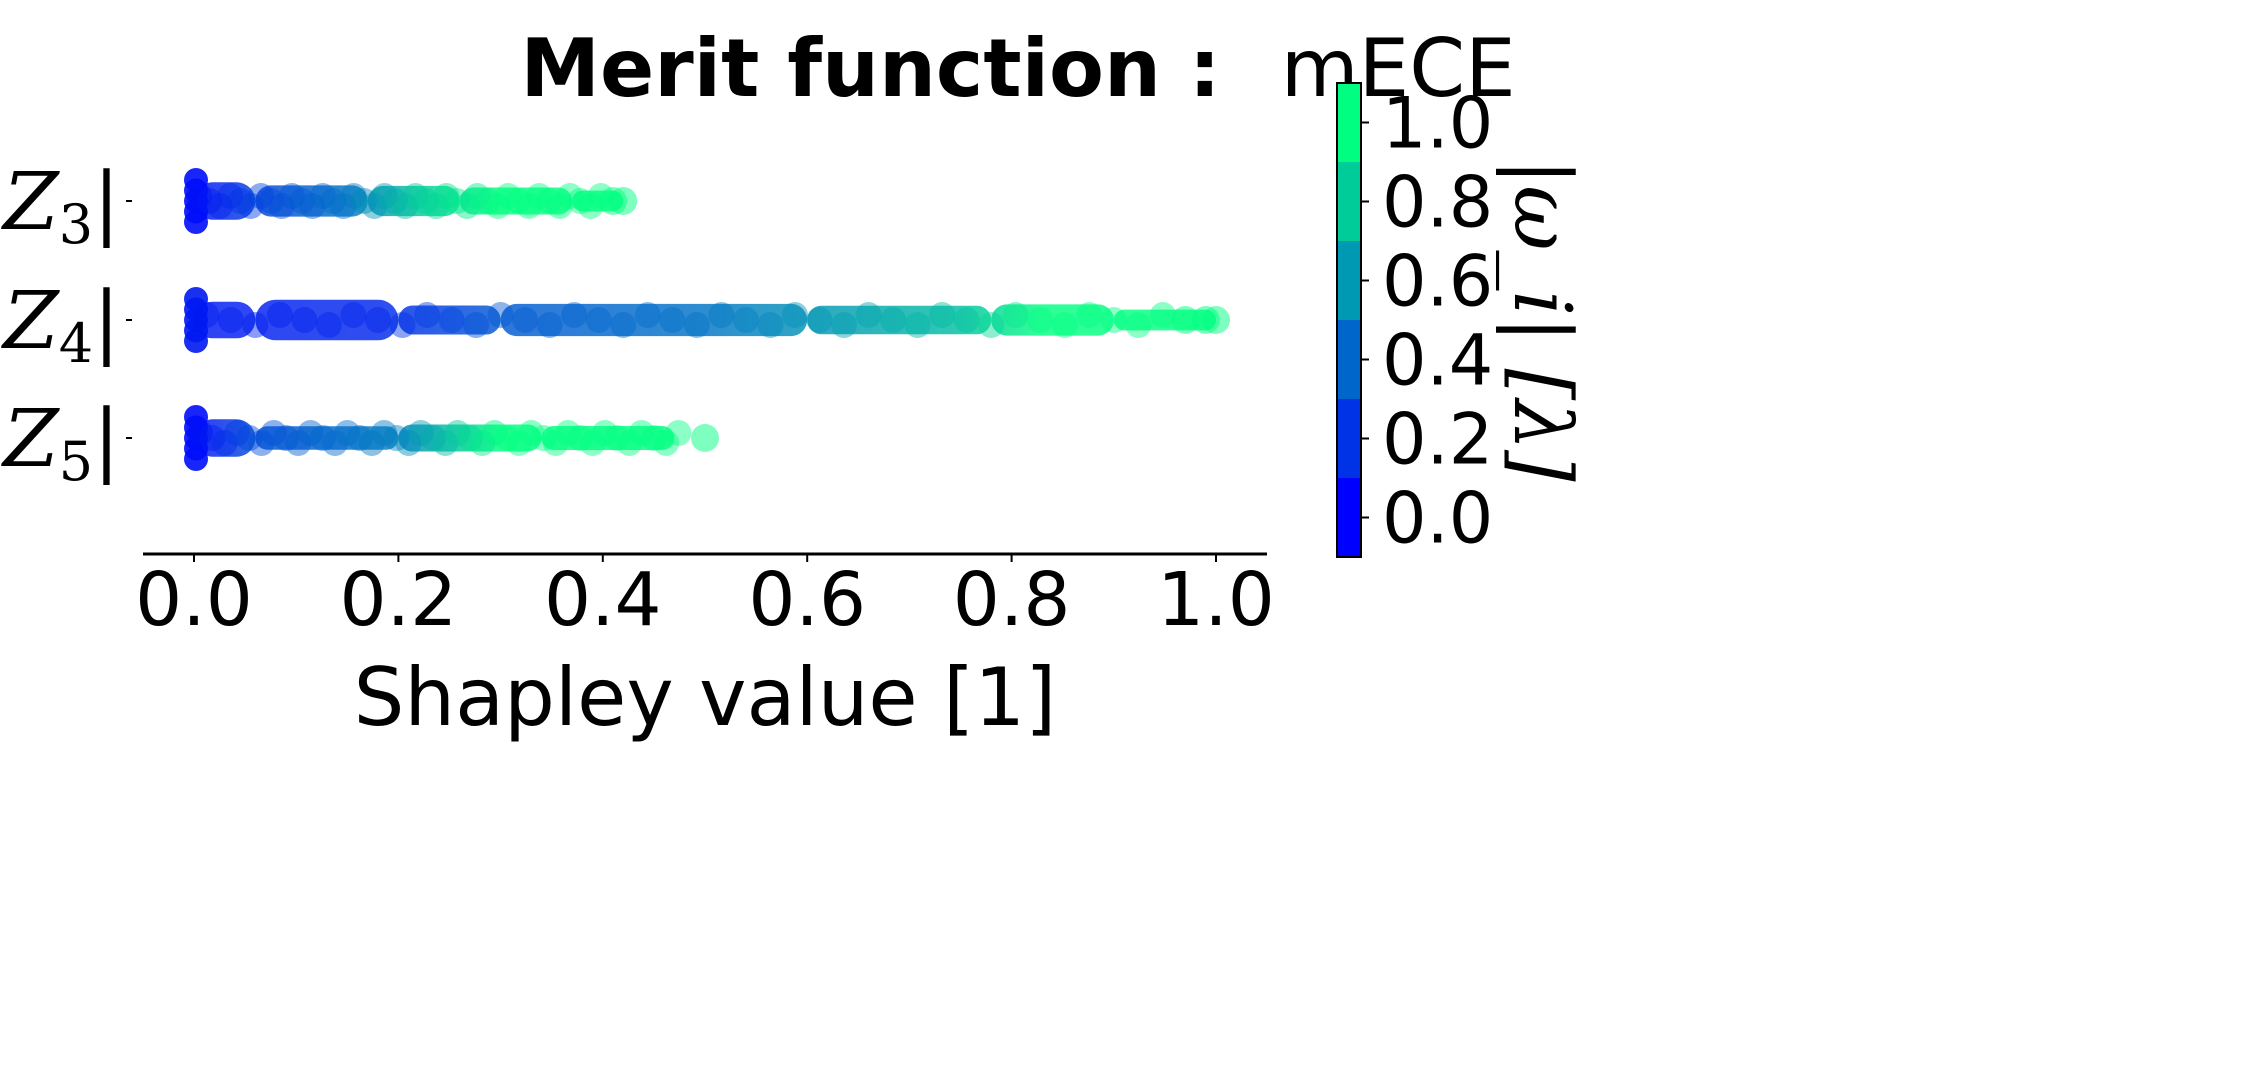 The width and height of the screenshot is (2243, 1081). Describe the element at coordinates (1437, 440) in the screenshot. I see `colorbar-tick-label: 0.2` at that location.